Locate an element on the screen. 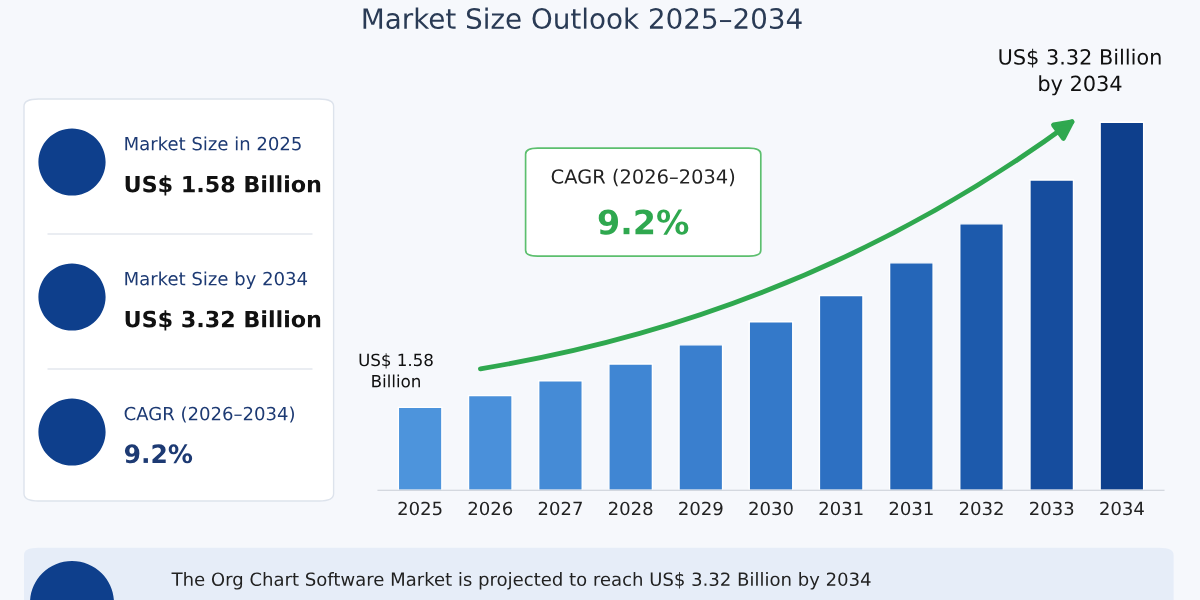 This screenshot has width=1200, height=600. text: Market Size by 2034 is located at coordinates (216, 280).